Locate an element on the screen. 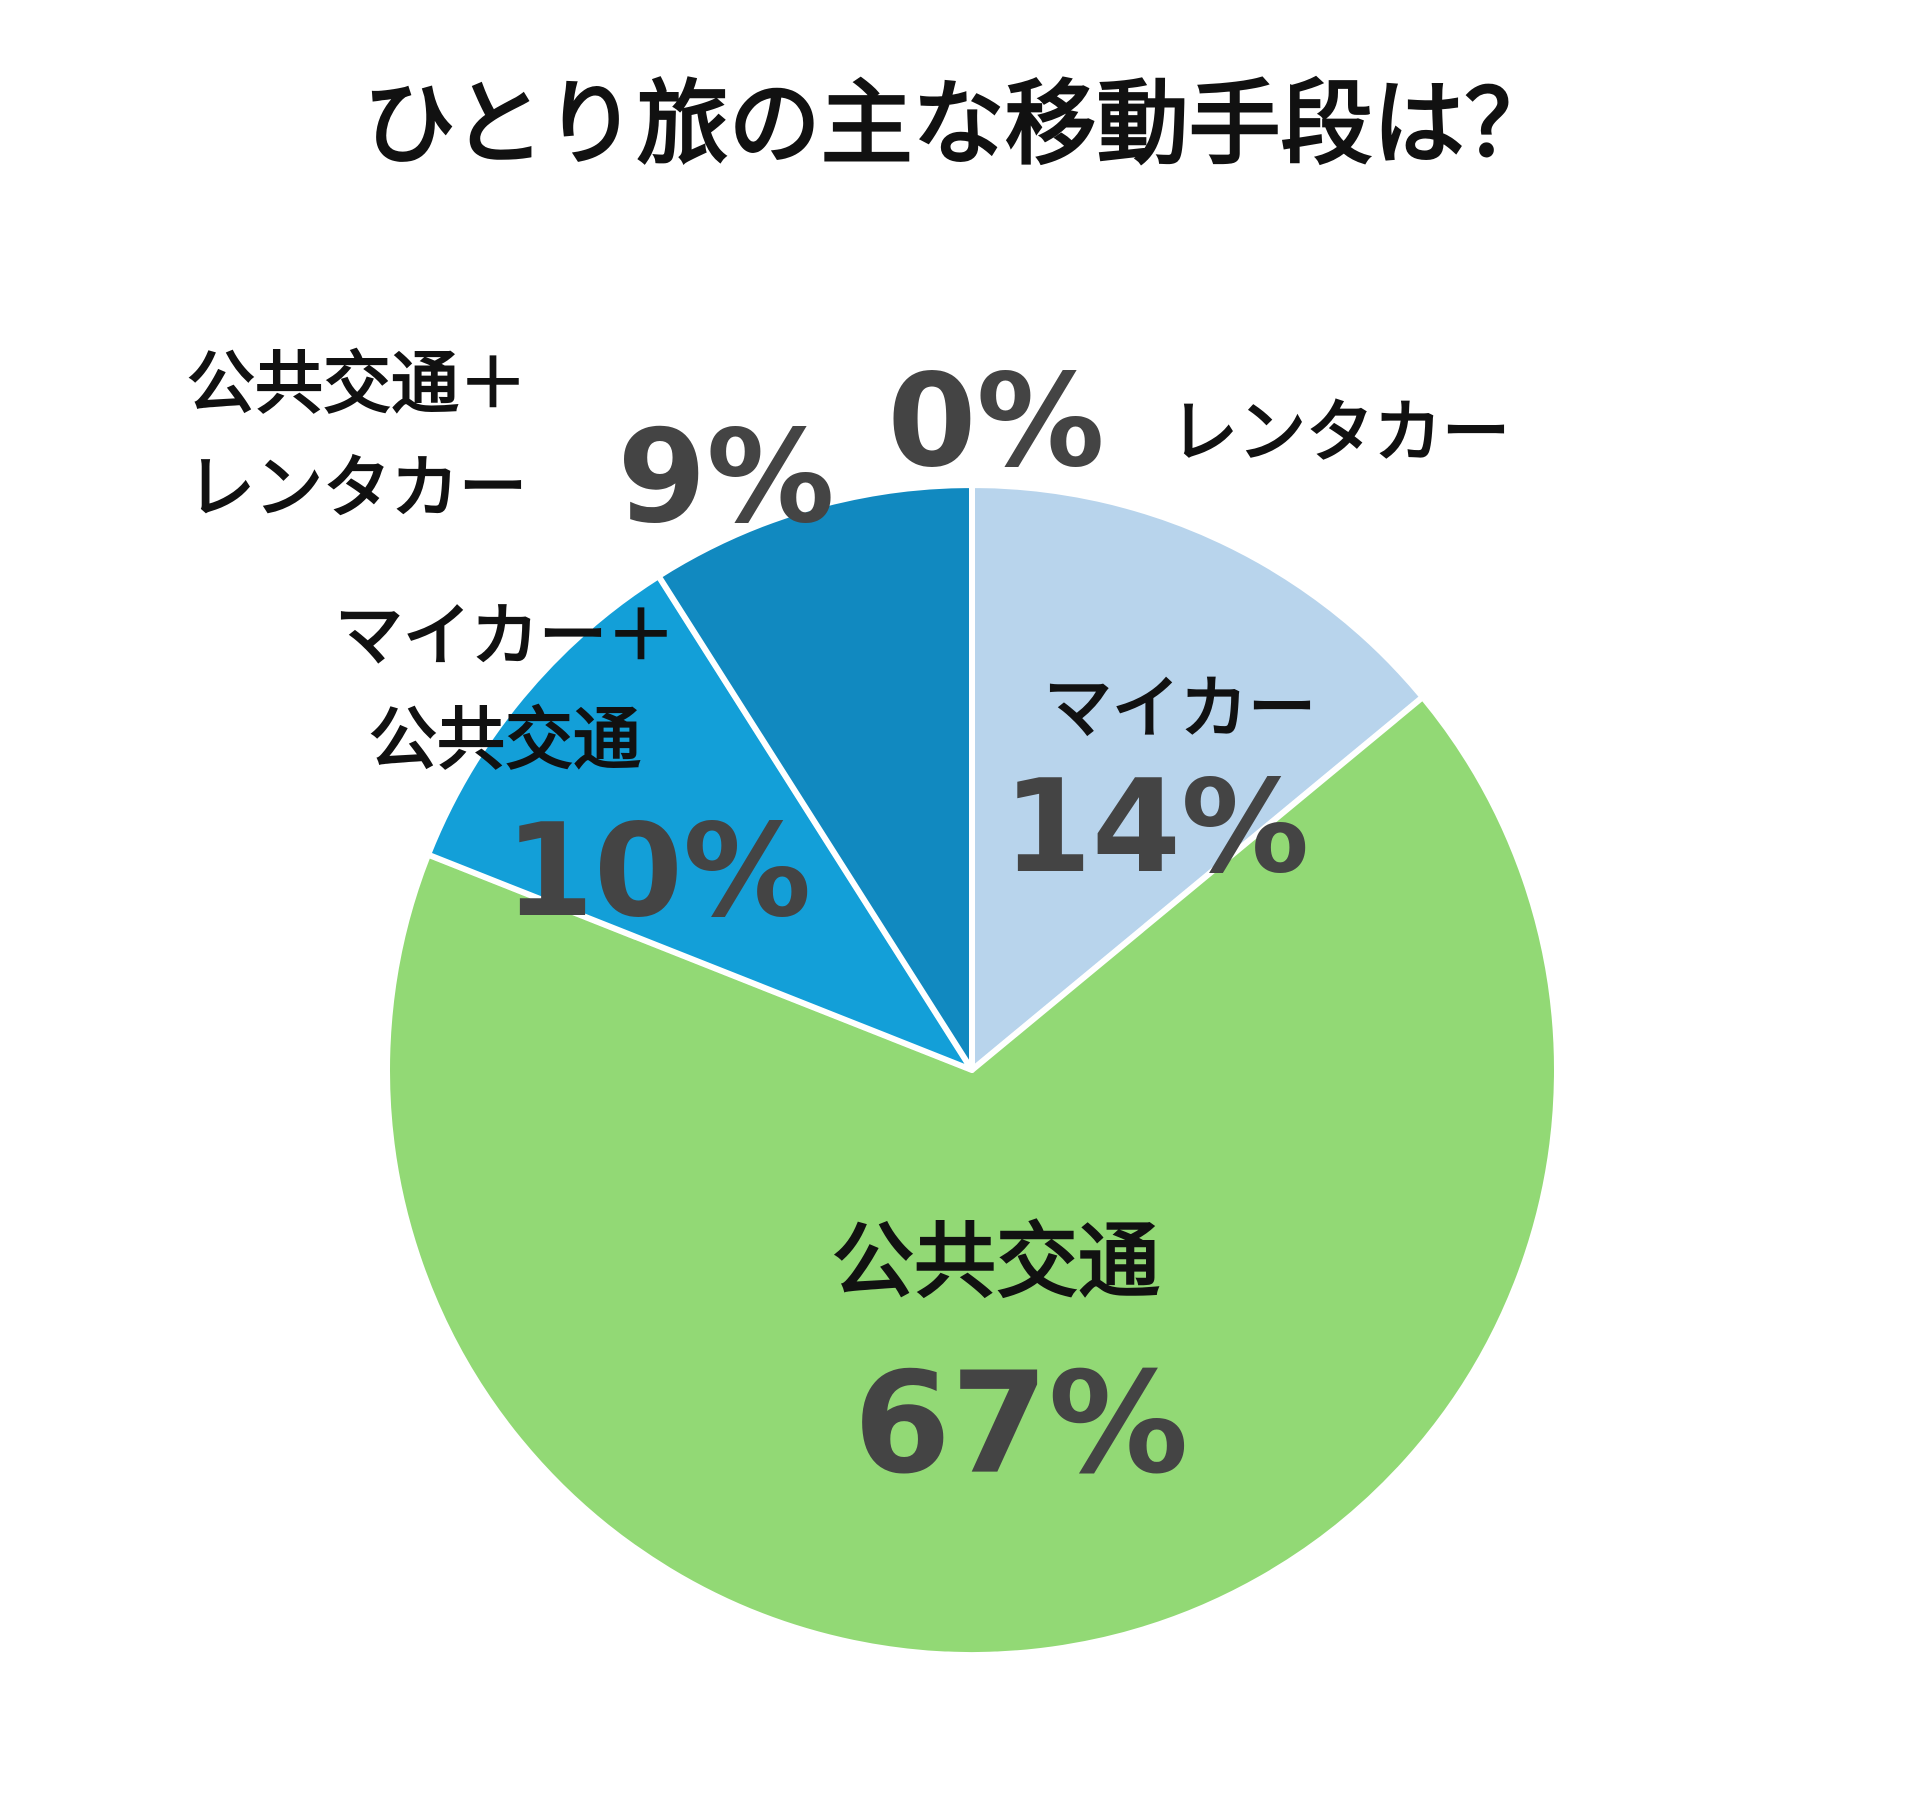 Image resolution: width=1920 pixels, height=1809 pixels. value-label: 10% is located at coordinates (658, 871).